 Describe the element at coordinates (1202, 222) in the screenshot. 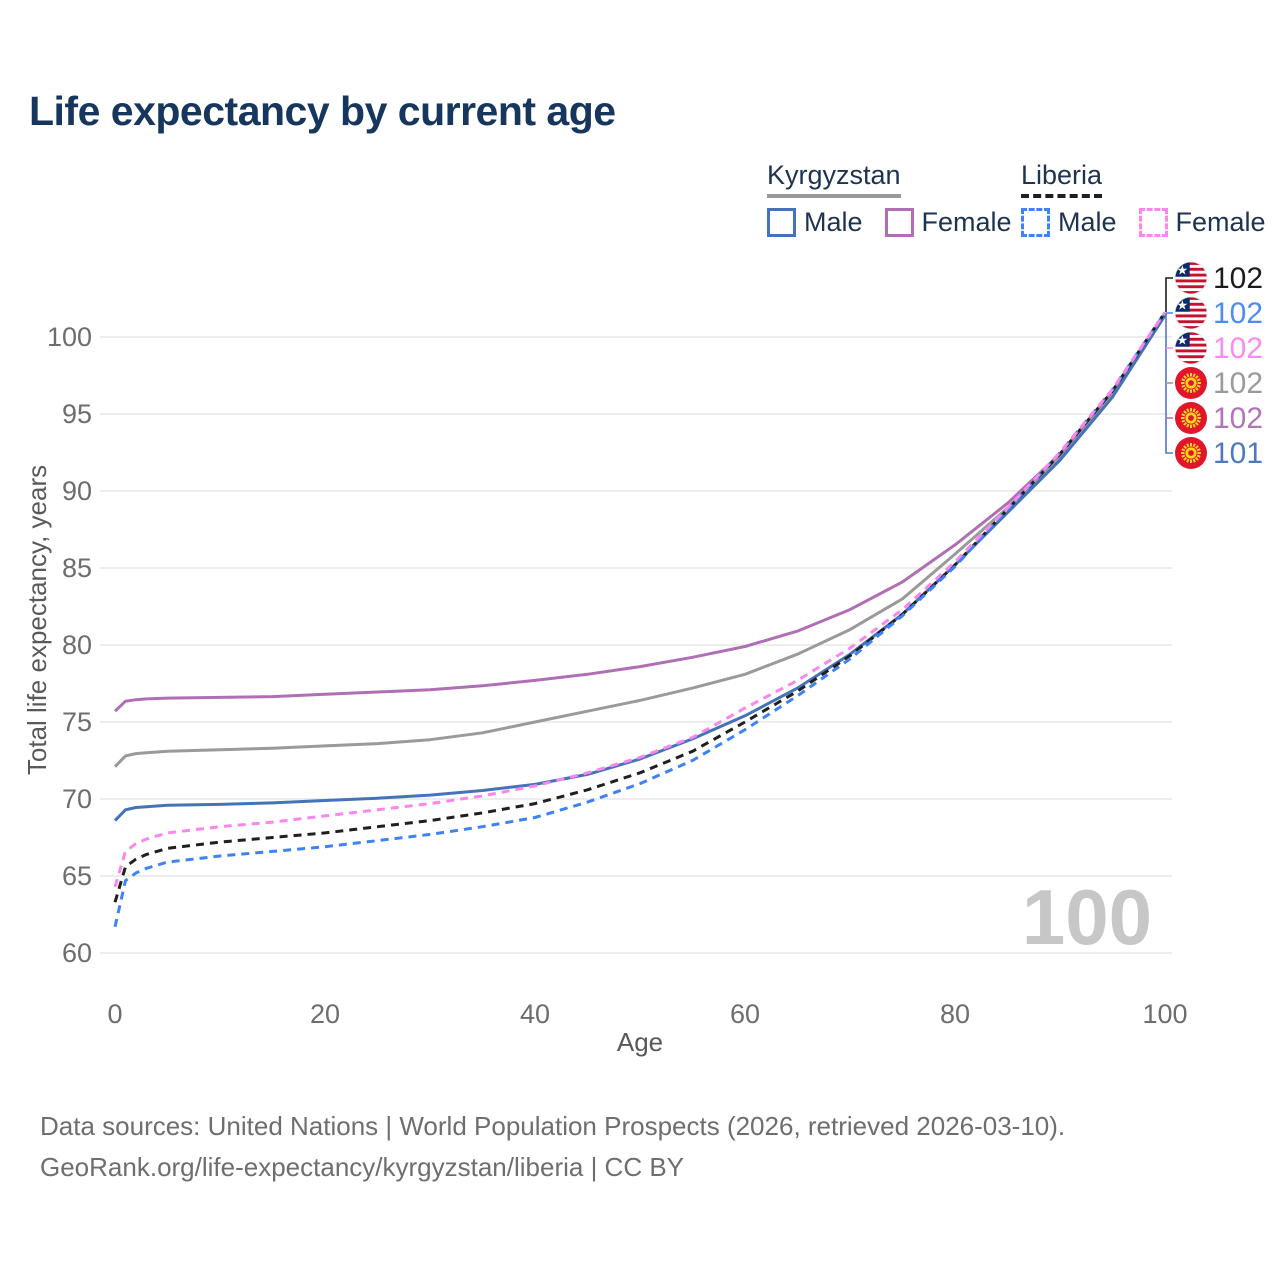

I see `legend-item-liberia-female: Female` at that location.